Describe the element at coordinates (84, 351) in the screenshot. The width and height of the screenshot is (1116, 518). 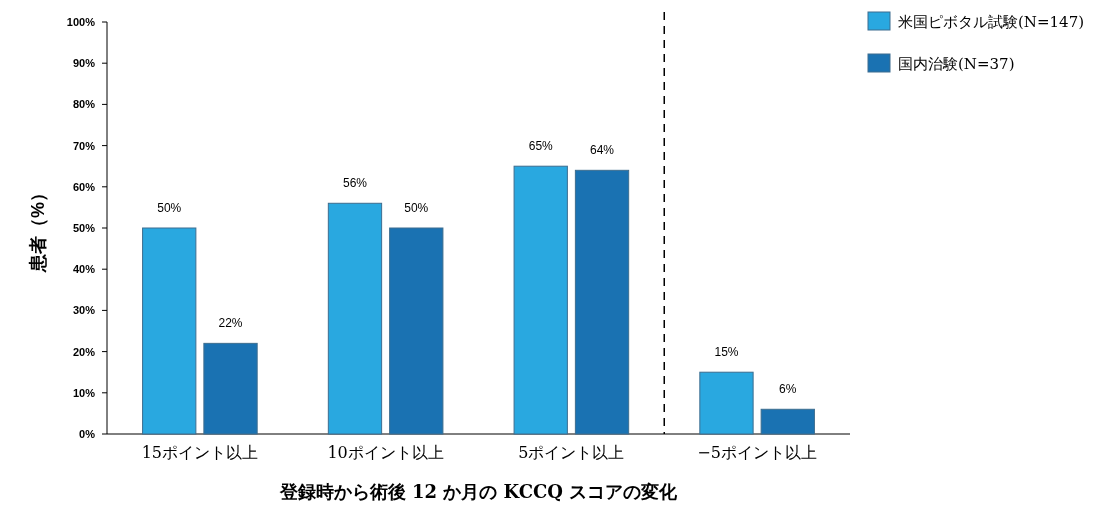
I see `y-tick-label: 20%` at that location.